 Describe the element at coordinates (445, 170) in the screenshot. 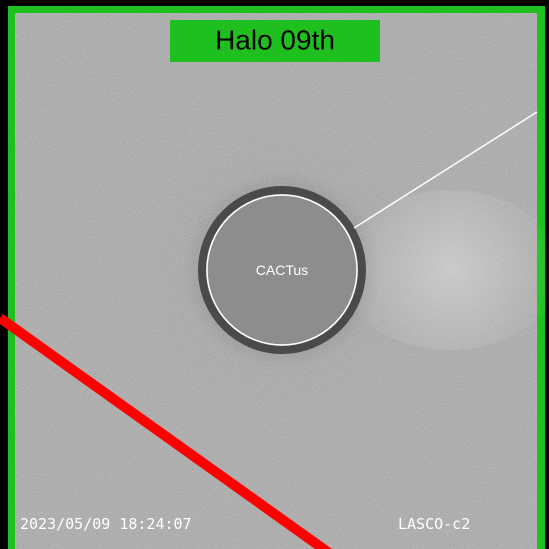

I see `position-angle-line` at that location.